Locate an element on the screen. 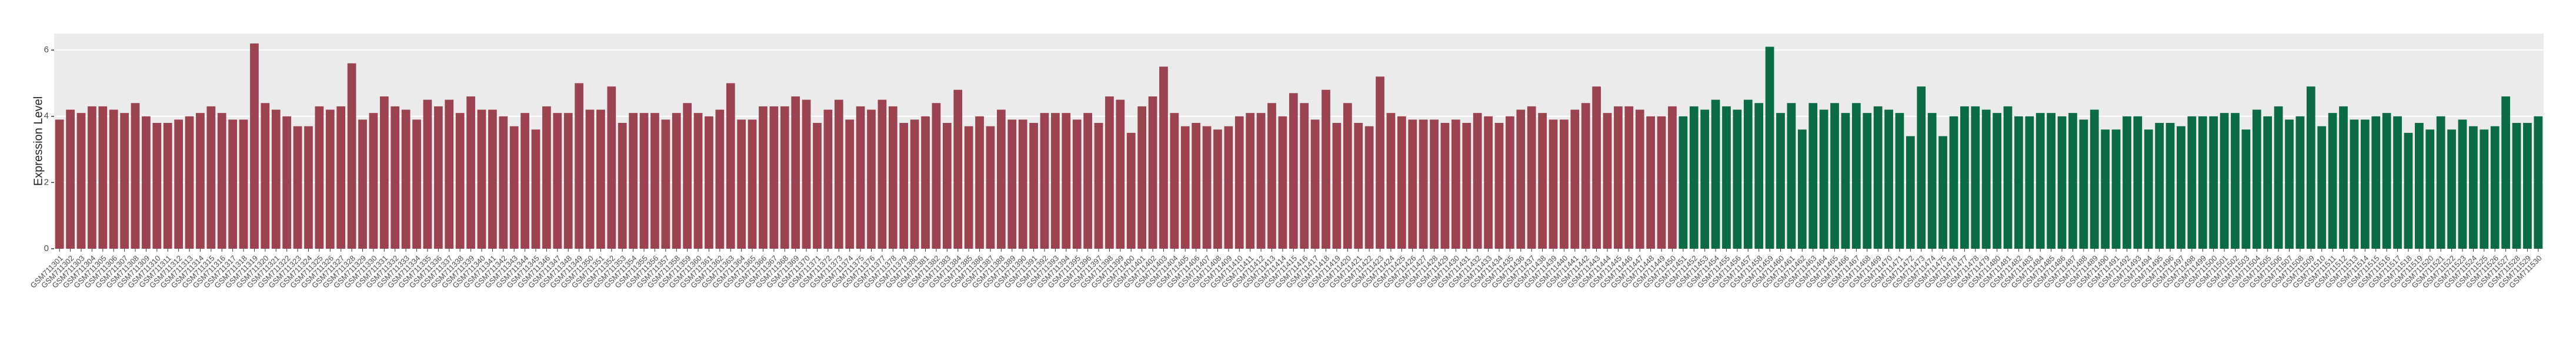  y-tick-label: 4 is located at coordinates (46, 116).